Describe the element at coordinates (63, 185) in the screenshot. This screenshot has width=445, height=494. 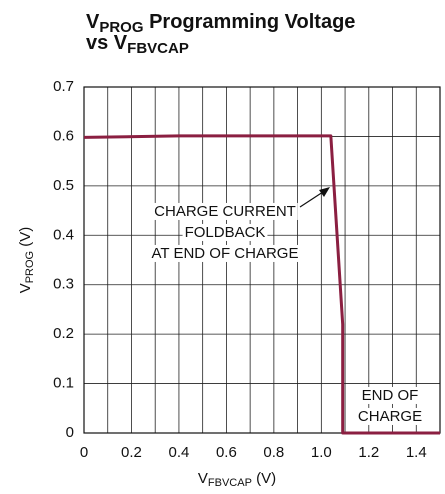
I see `y-tick-label: 0.5` at that location.